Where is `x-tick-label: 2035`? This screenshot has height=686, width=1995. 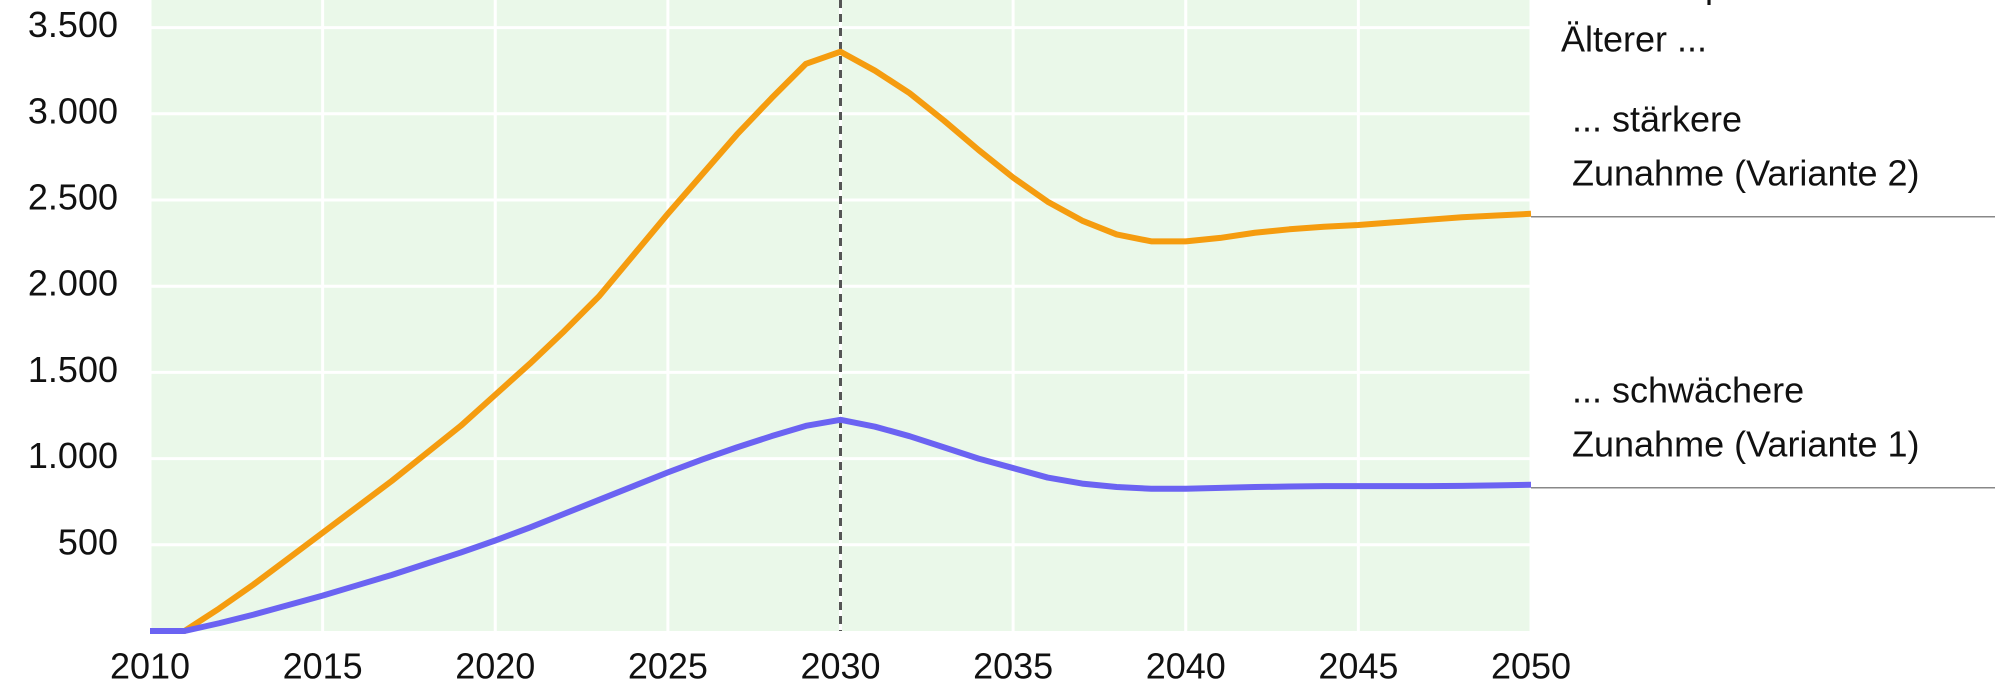
x-tick-label: 2035 is located at coordinates (1013, 666).